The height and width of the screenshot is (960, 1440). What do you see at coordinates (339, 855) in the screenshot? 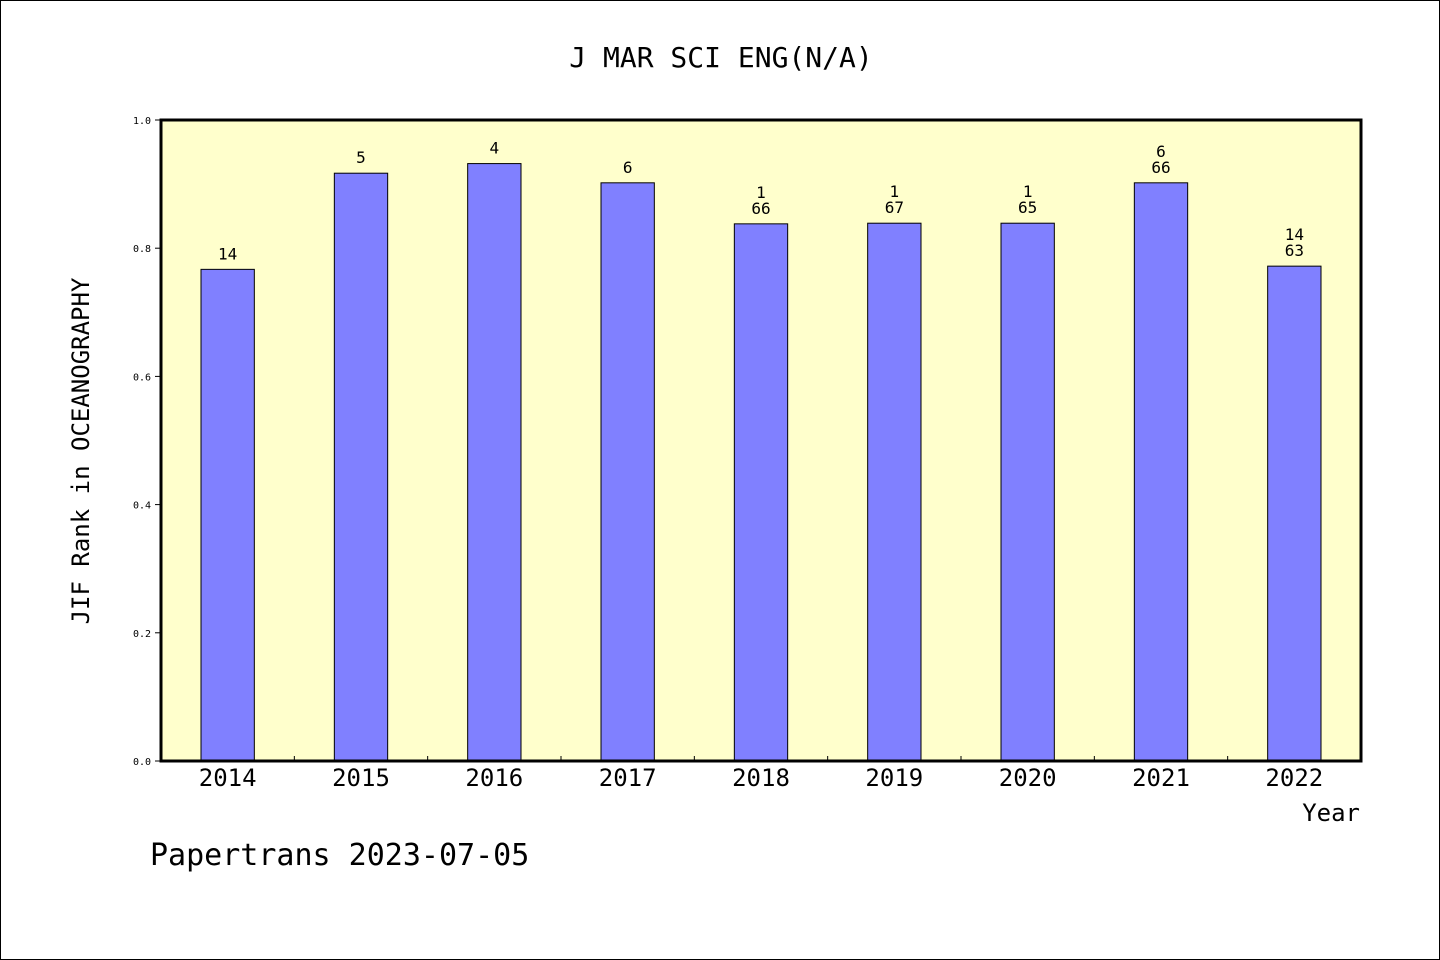
I see `footer-stamp: Papertrans 2023-07-05` at bounding box center [339, 855].